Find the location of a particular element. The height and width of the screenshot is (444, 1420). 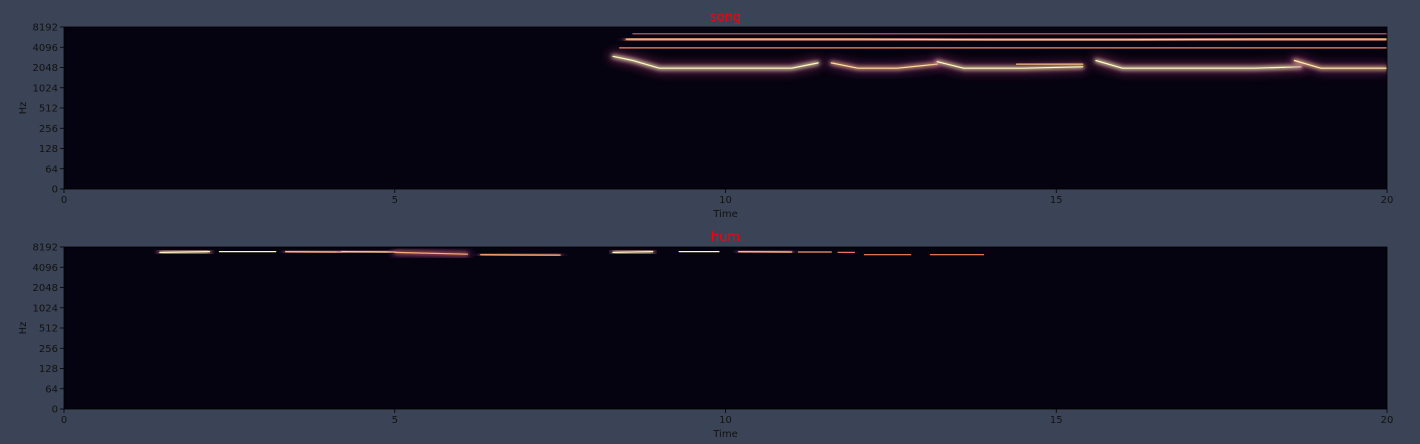

chart-title: song is located at coordinates (725, 17).